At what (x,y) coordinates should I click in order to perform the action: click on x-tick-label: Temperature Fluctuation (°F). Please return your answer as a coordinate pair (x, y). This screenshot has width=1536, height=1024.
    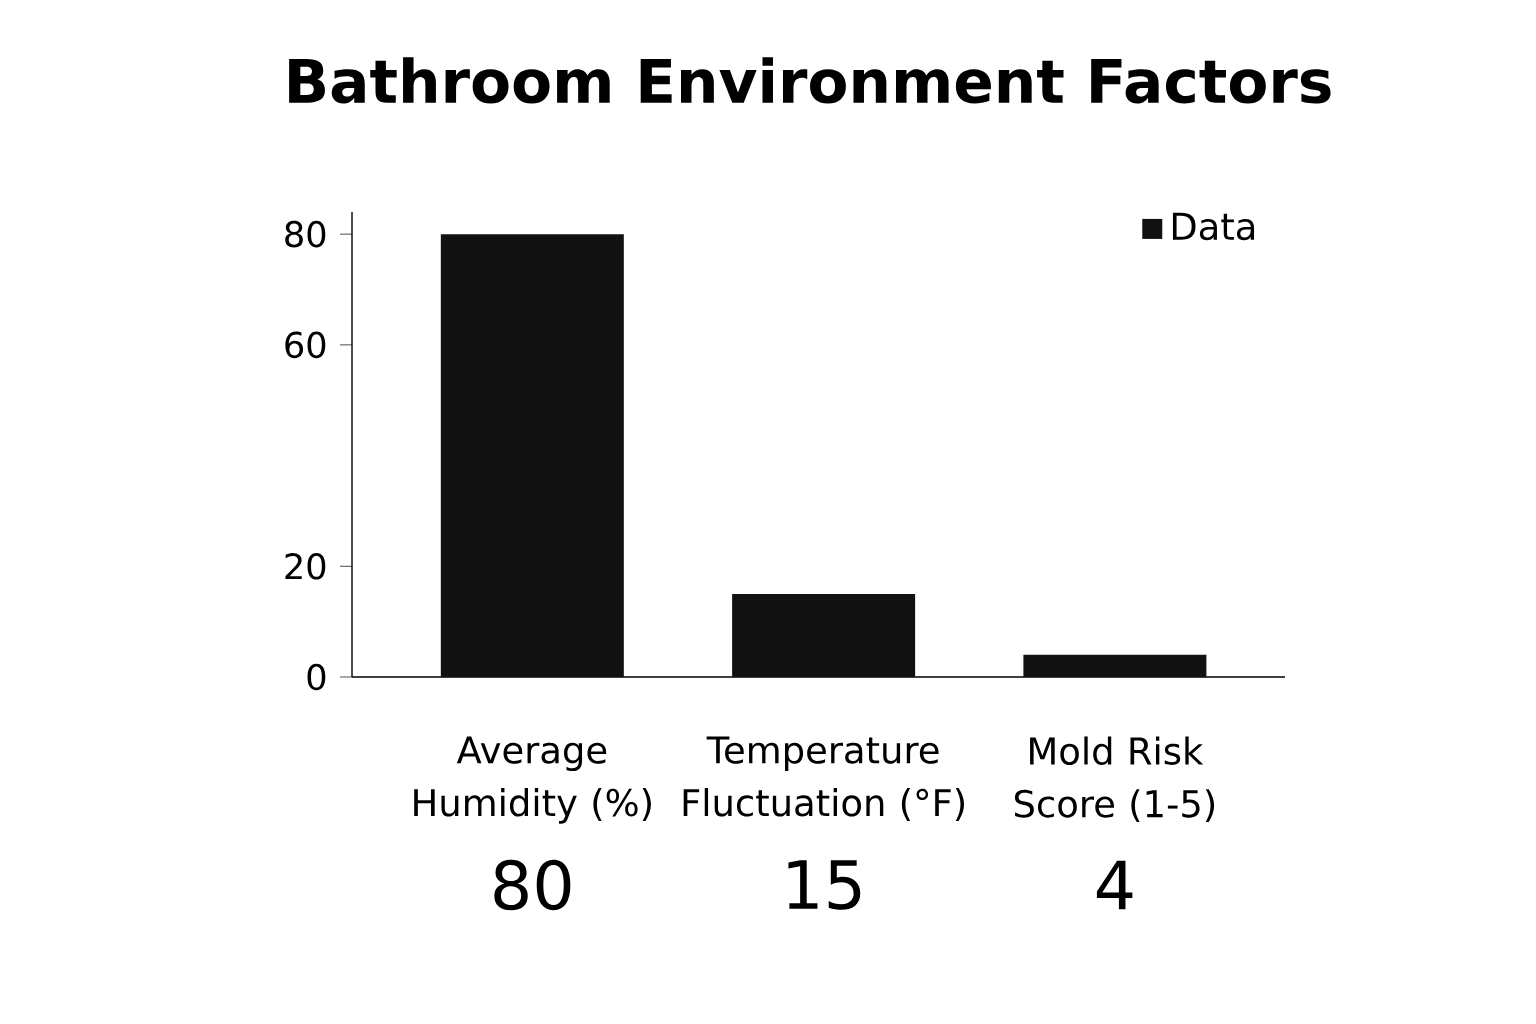
    Looking at the image, I should click on (824, 778).